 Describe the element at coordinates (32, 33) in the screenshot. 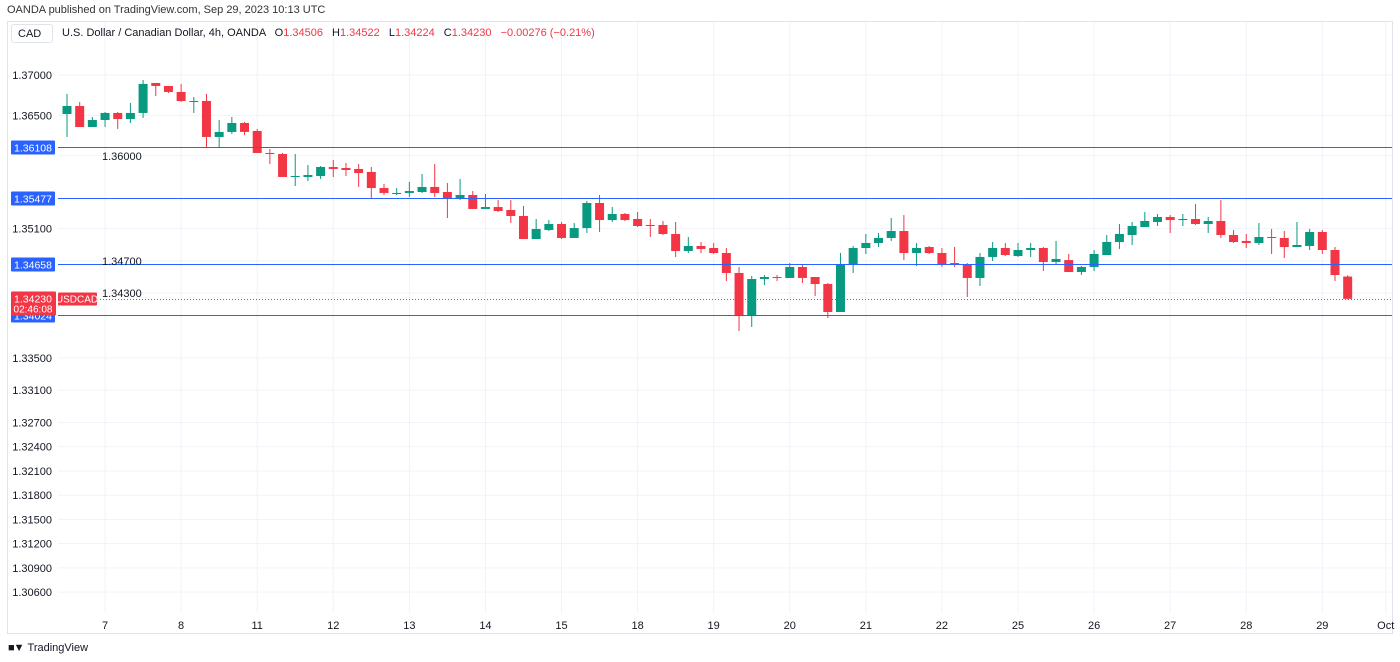

I see `symbol-search-box: CAD` at that location.